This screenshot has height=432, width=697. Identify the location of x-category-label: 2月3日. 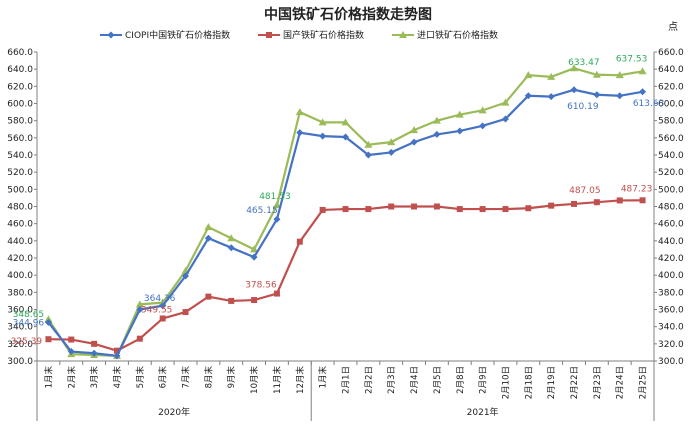
(392, 380).